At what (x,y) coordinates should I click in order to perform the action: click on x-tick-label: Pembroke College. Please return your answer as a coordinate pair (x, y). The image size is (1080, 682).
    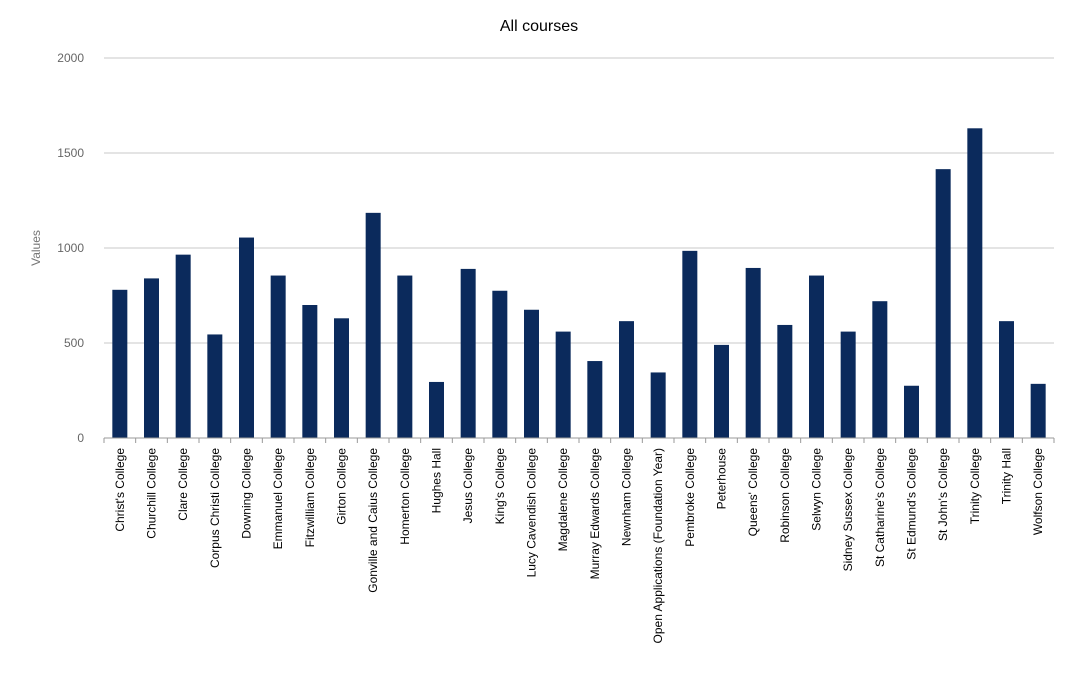
    Looking at the image, I should click on (690, 497).